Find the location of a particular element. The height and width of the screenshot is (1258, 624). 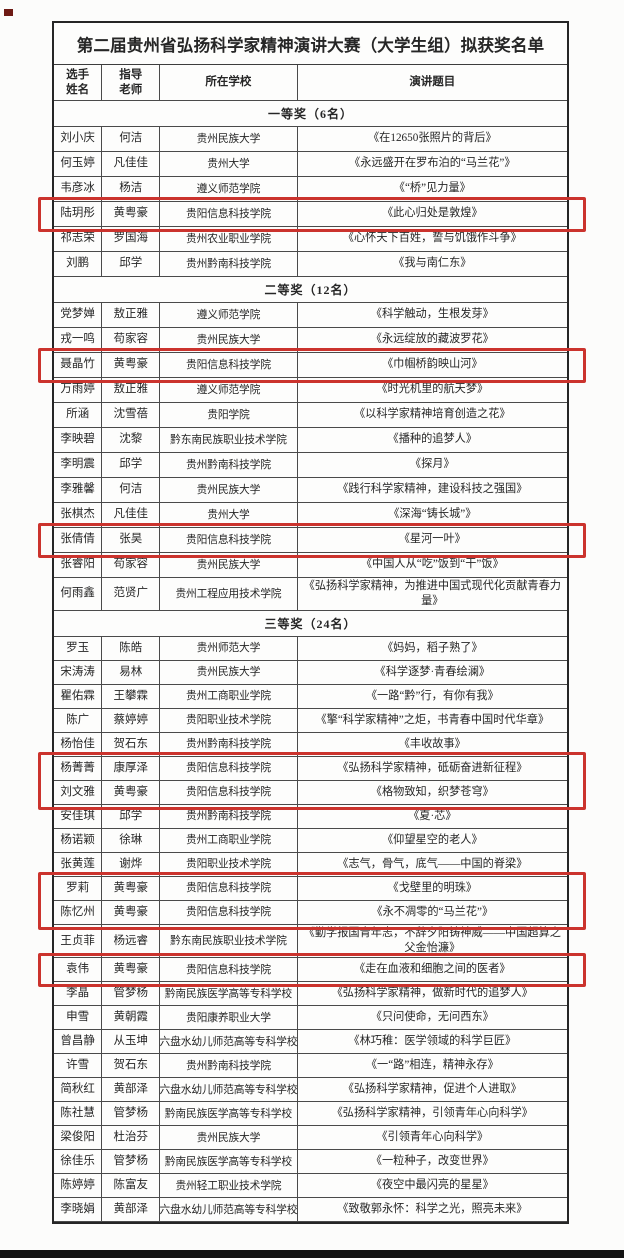

school-cell: 黔南民族医学高等专科学校 is located at coordinates (229, 1162).